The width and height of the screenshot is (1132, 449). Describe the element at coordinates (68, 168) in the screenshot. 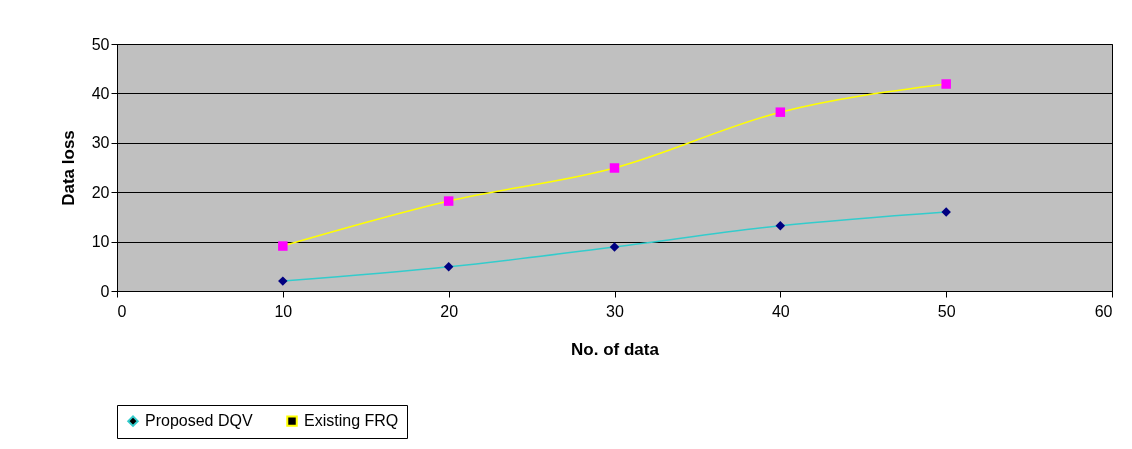

I see `y-axis-title: Data loss` at that location.